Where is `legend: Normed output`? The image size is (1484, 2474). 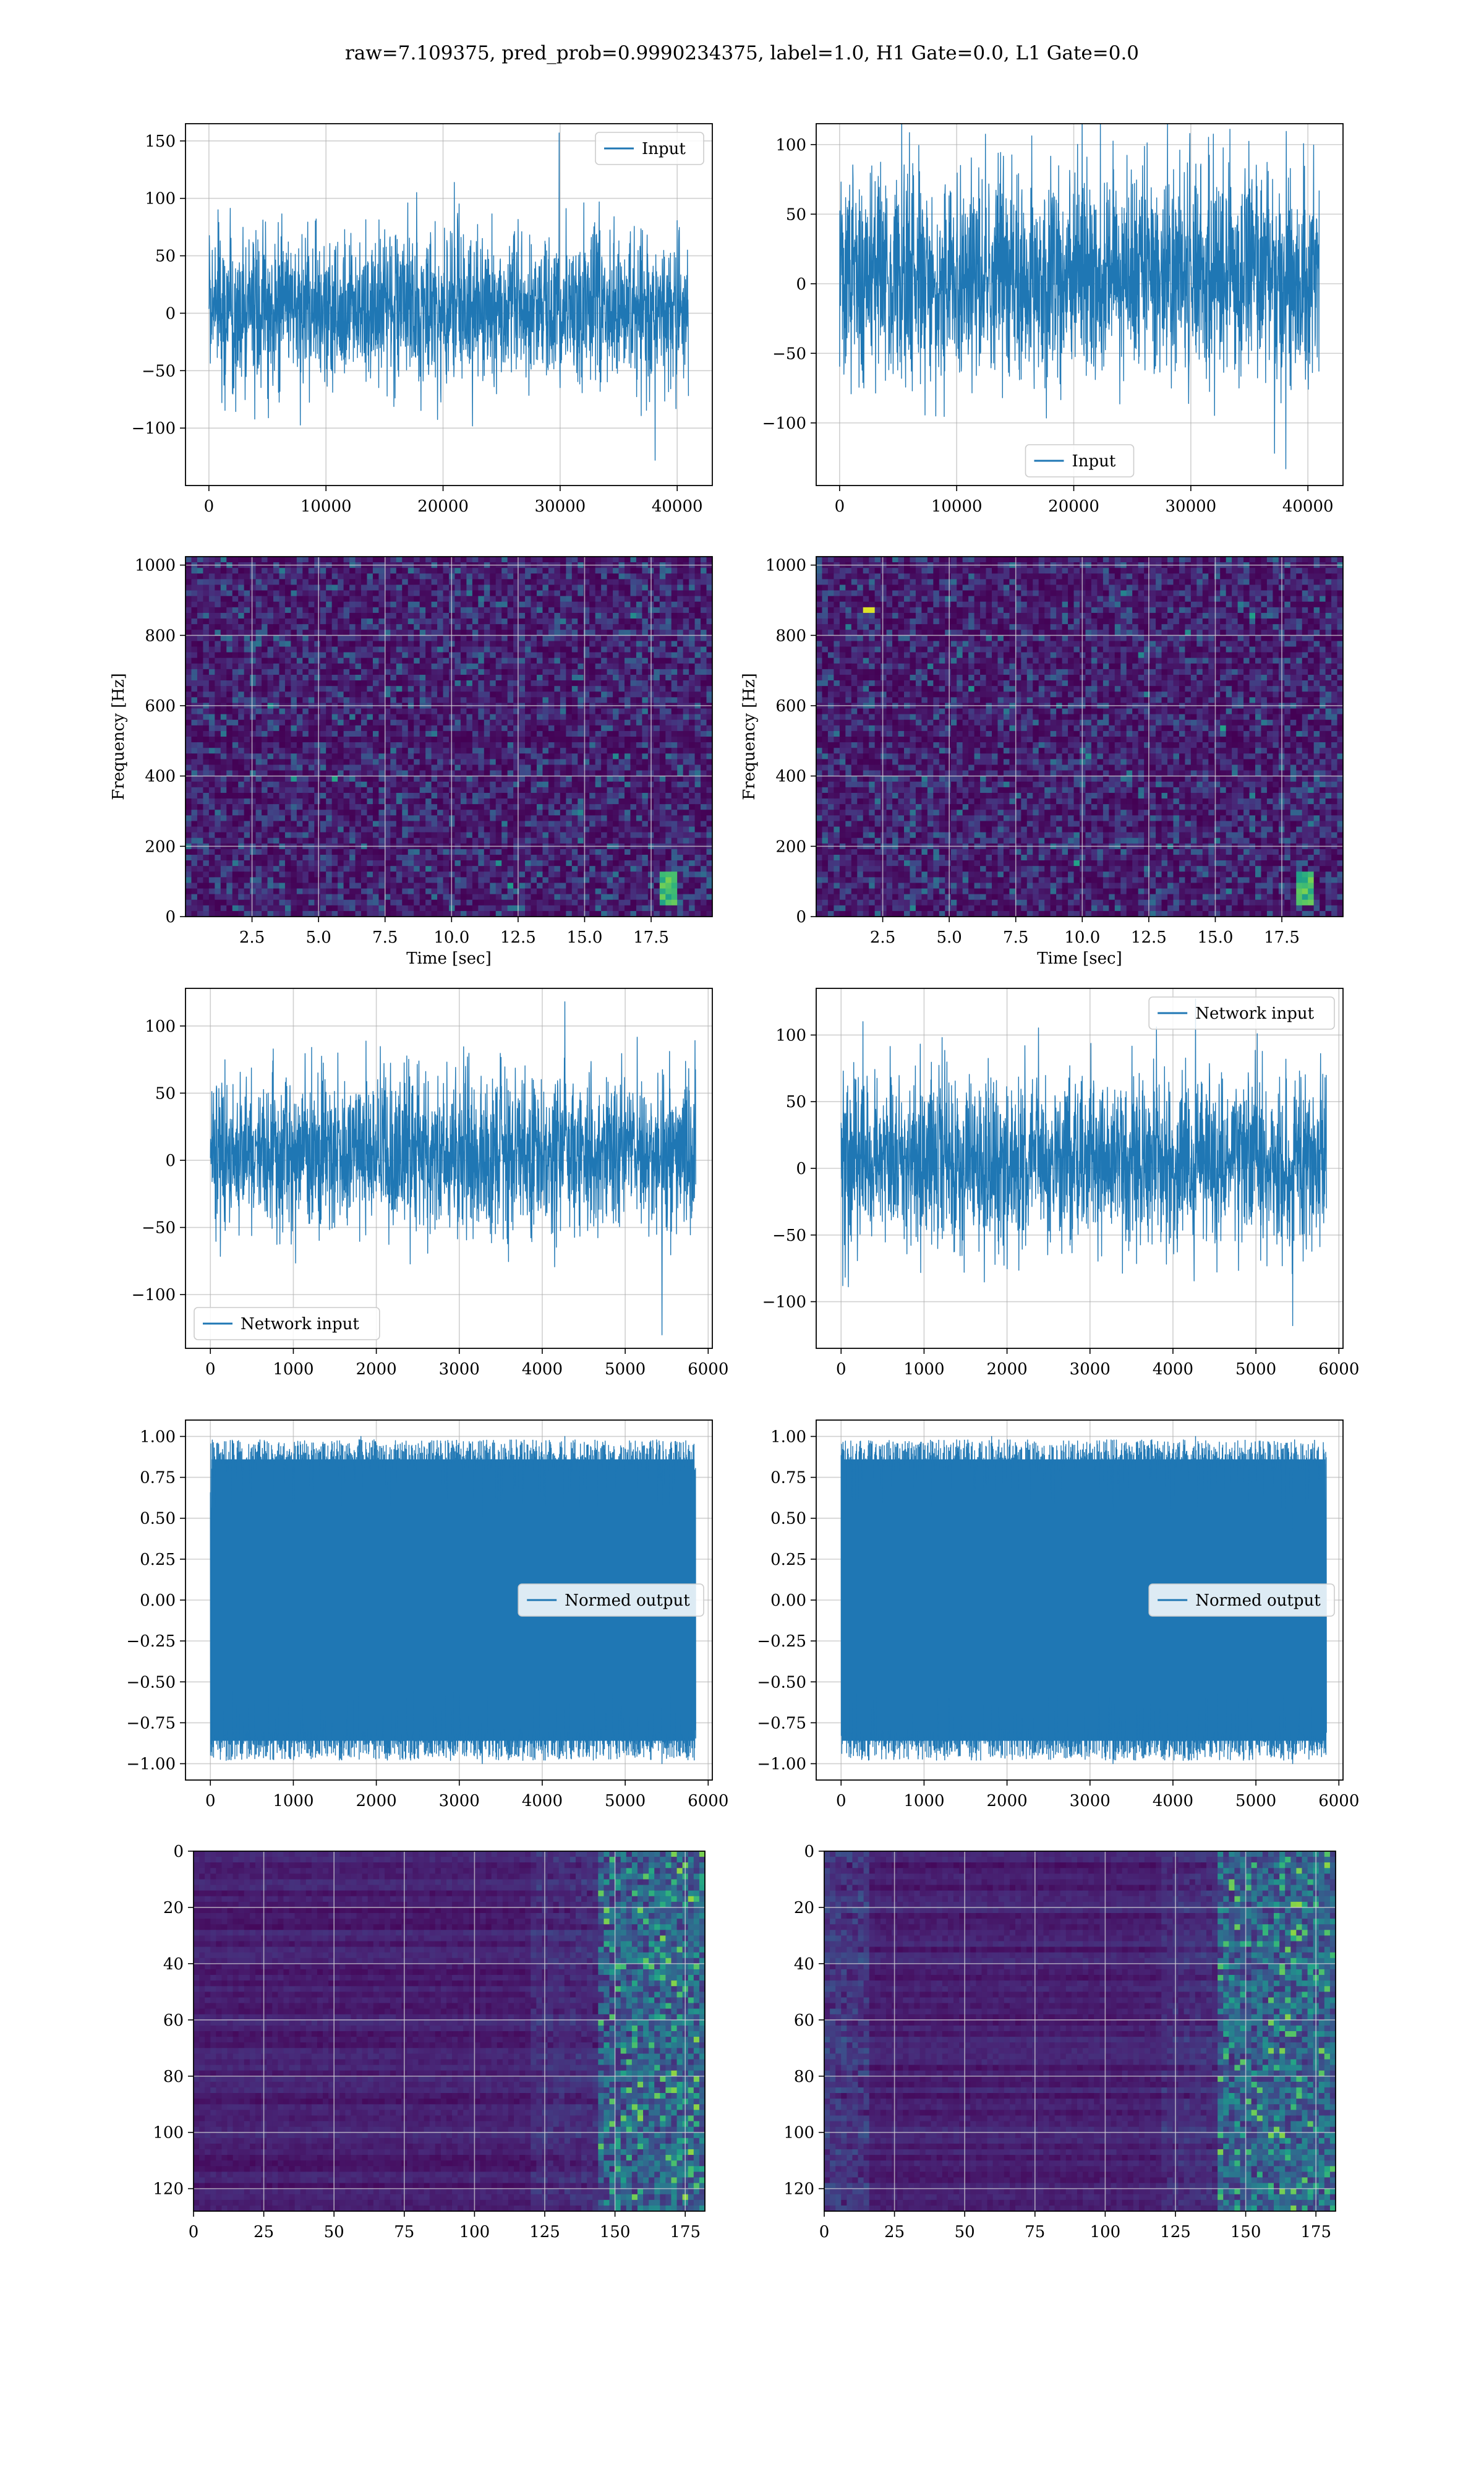
legend: Normed output is located at coordinates (1241, 1600).